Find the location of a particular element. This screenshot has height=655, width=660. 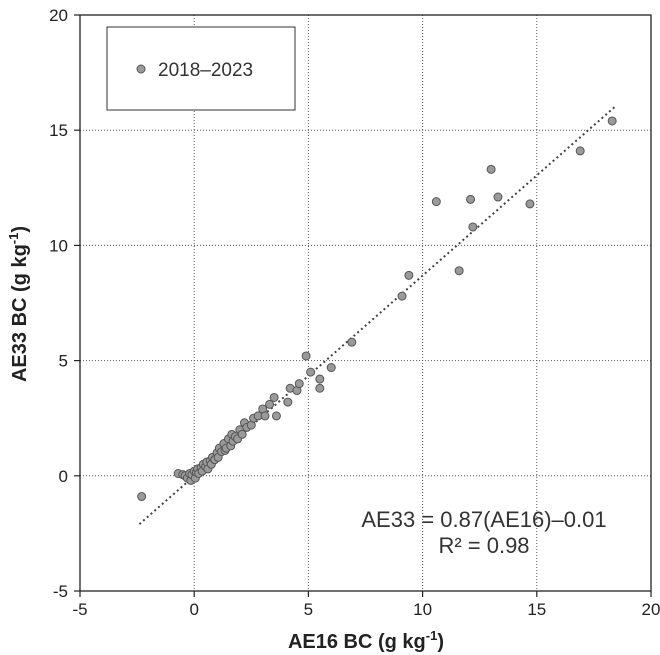

x-tick-label: 15 is located at coordinates (536, 609).